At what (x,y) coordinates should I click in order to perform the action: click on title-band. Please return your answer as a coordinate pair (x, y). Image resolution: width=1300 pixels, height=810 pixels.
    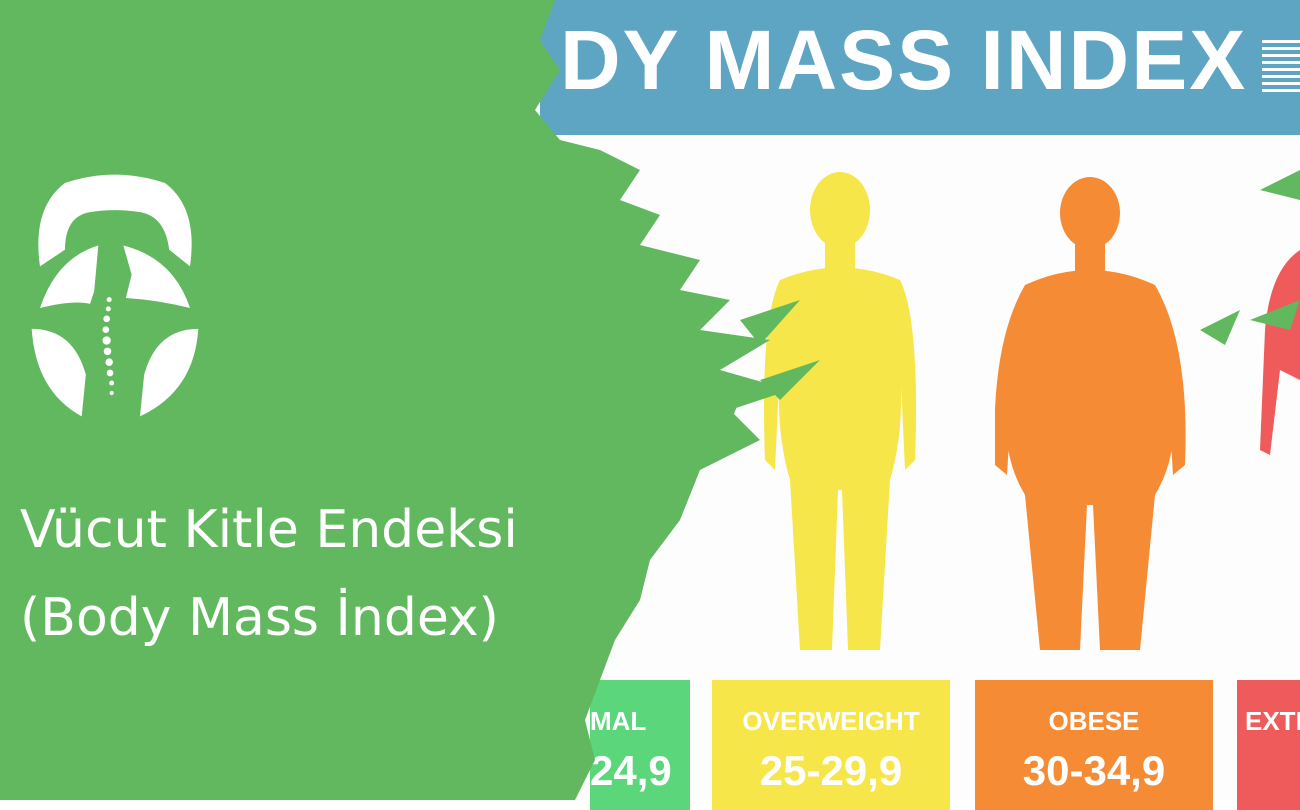
    Looking at the image, I should click on (920, 67).